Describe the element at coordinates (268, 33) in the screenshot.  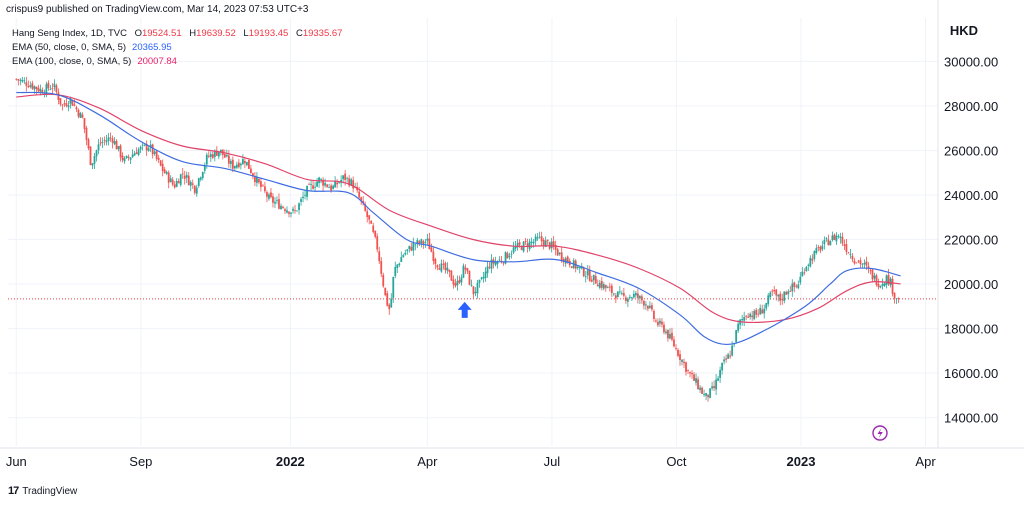
I see `legend-l-value: 19193.45` at that location.